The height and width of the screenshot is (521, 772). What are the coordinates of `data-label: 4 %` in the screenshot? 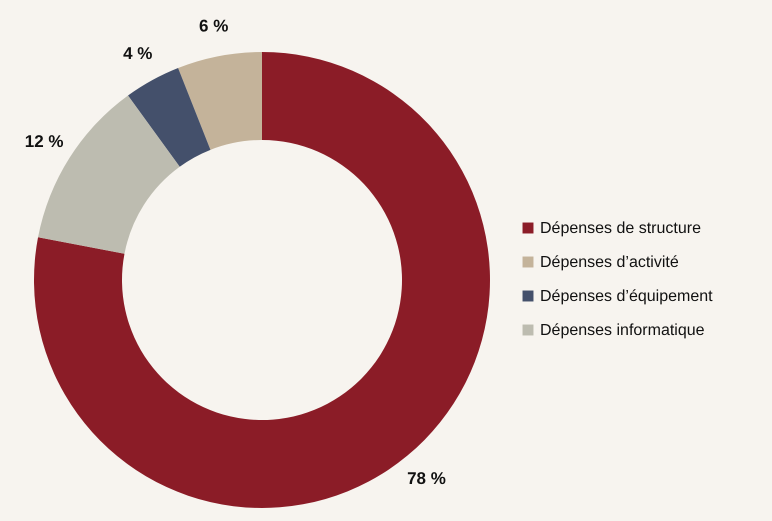 It's located at (137, 53).